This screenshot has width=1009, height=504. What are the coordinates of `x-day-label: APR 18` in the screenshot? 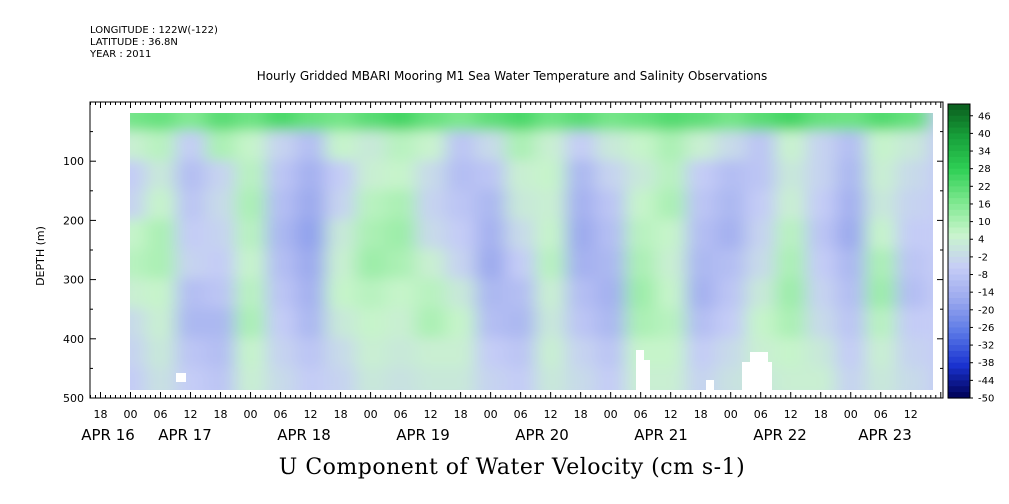 It's located at (304, 435).